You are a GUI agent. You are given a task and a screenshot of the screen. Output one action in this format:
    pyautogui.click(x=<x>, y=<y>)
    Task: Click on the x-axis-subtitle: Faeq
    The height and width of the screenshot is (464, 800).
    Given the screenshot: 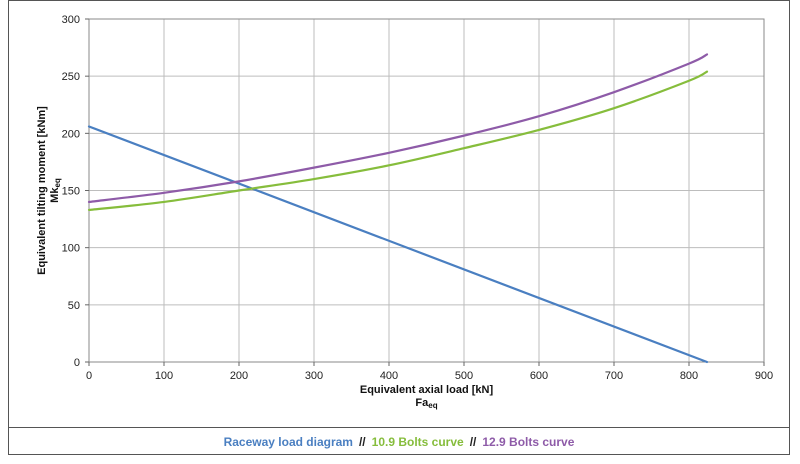 What is the action you would take?
    pyautogui.click(x=426, y=403)
    